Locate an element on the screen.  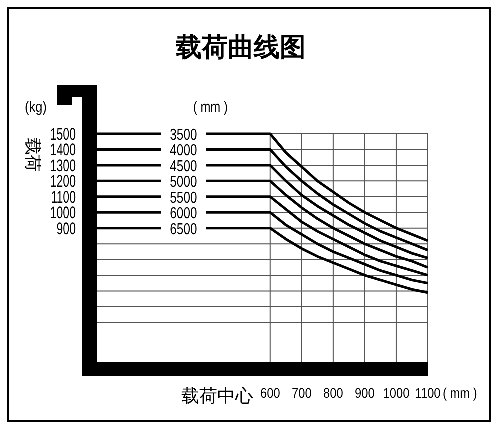
series-label: 4500 is located at coordinates (184, 167).